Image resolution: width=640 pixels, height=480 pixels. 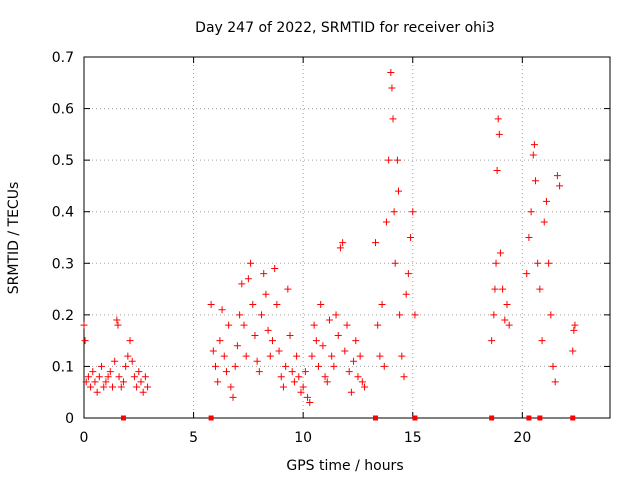 I want to click on axis-markers, so click(x=348, y=418).